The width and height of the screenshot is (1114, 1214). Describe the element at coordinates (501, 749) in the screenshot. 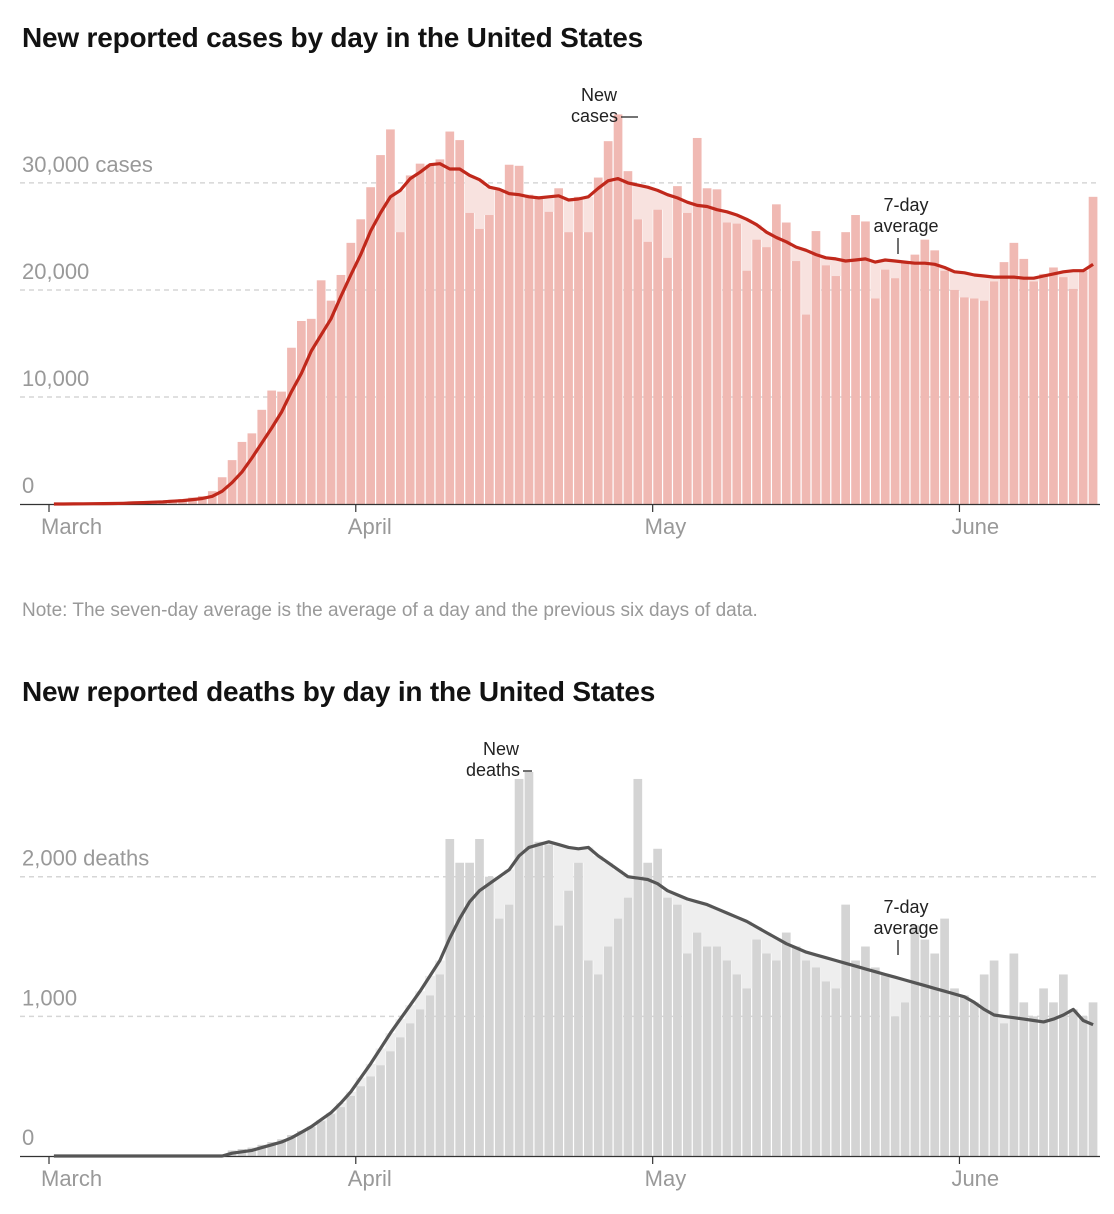

I see `bar-annotation-line1: New` at that location.